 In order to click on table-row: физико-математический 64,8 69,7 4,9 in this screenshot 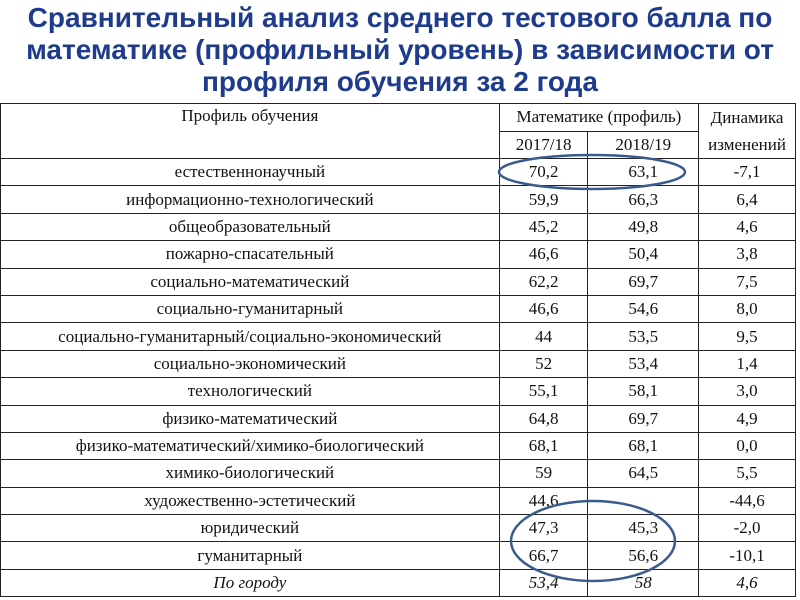, I will do `click(398, 418)`.